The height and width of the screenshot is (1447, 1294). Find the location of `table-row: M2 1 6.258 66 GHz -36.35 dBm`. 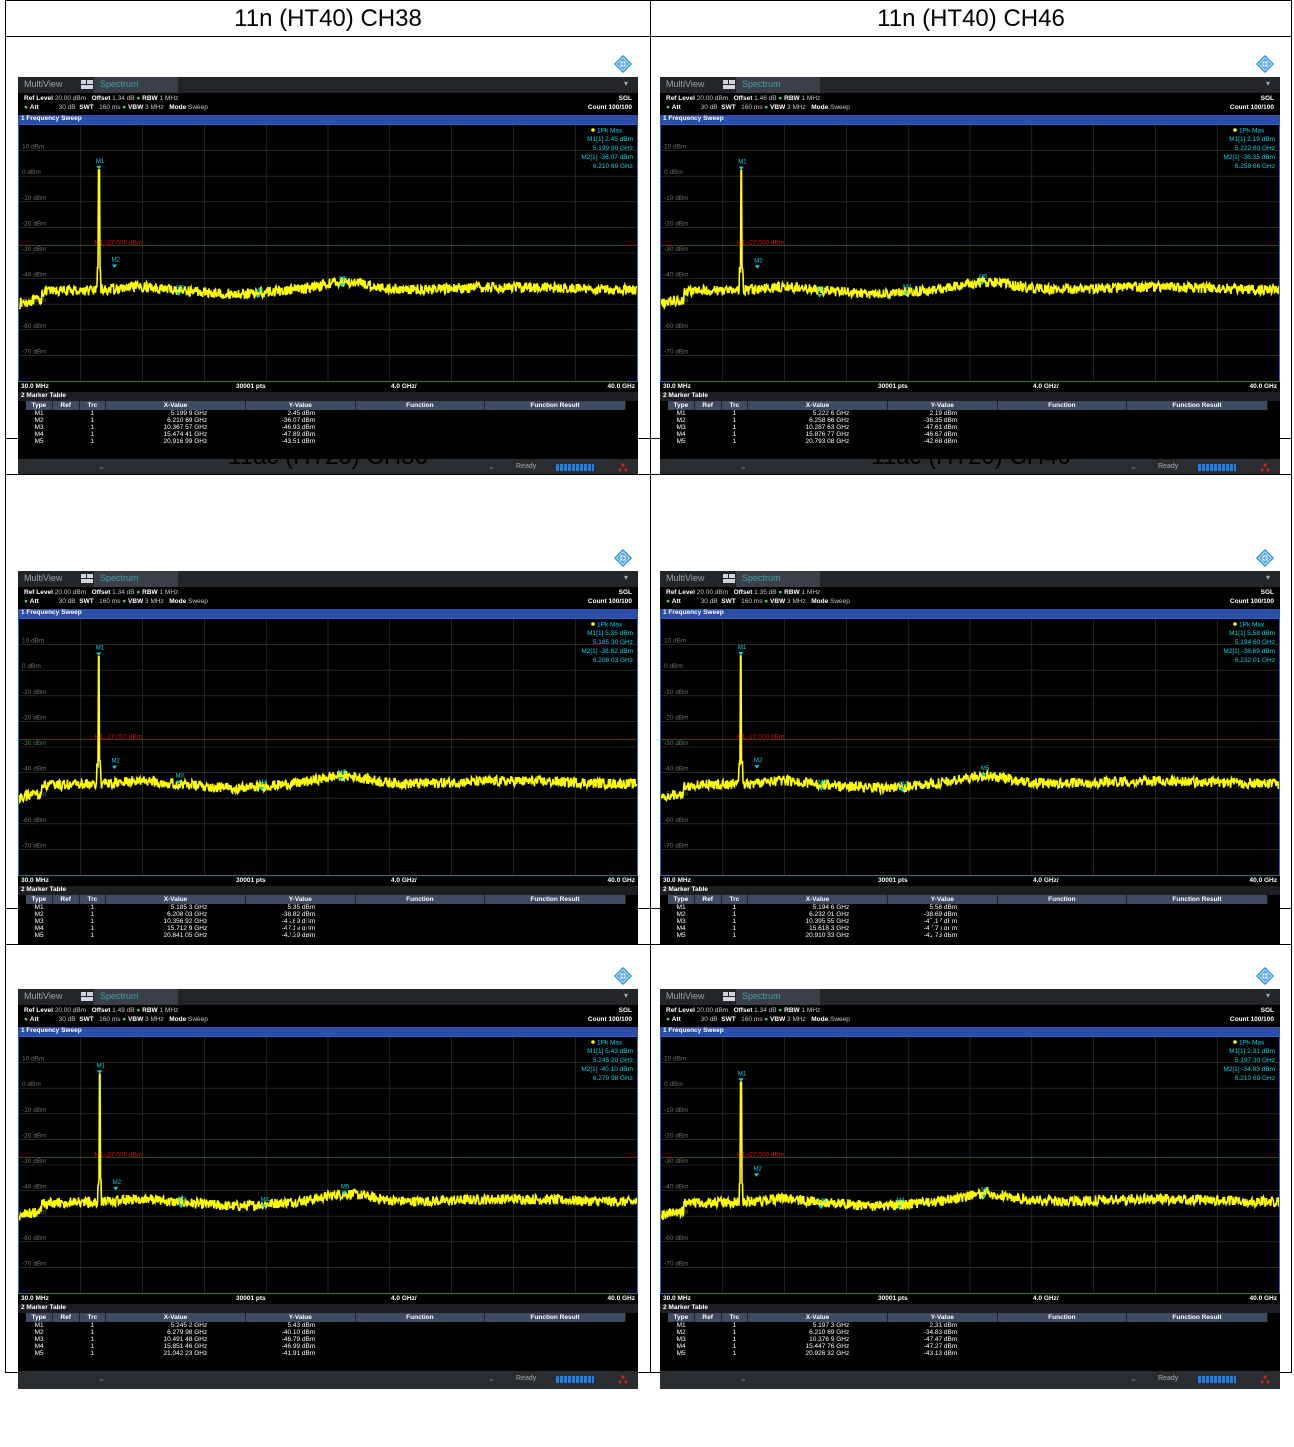

table-row: M2 1 6.258 66 GHz -36.35 dBm is located at coordinates (968, 420).